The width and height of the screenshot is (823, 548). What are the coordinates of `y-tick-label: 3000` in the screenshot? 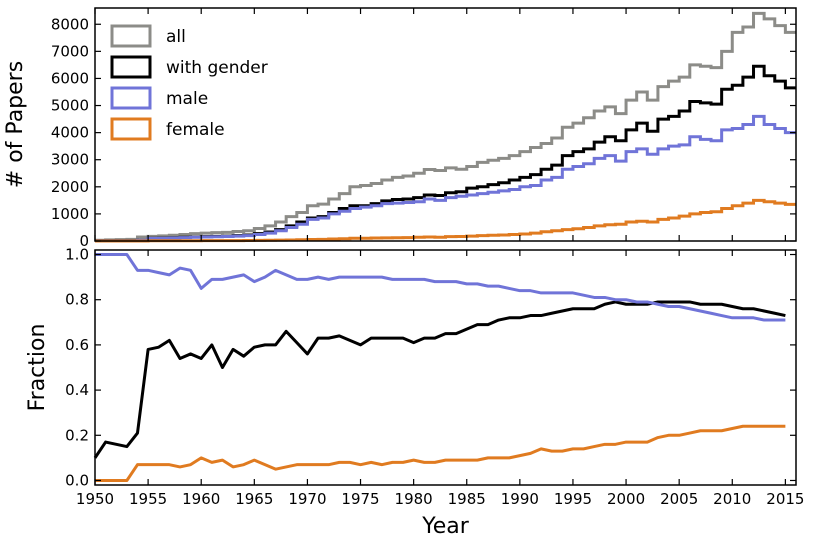 It's located at (70, 160).